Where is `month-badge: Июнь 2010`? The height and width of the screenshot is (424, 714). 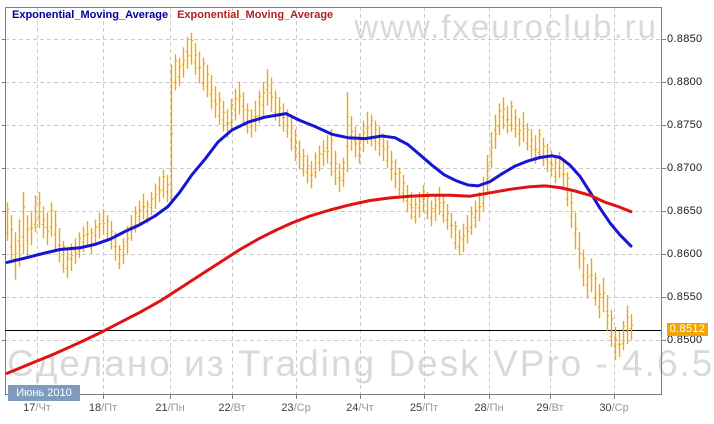
month-badge: Июнь 2010 is located at coordinates (44, 393).